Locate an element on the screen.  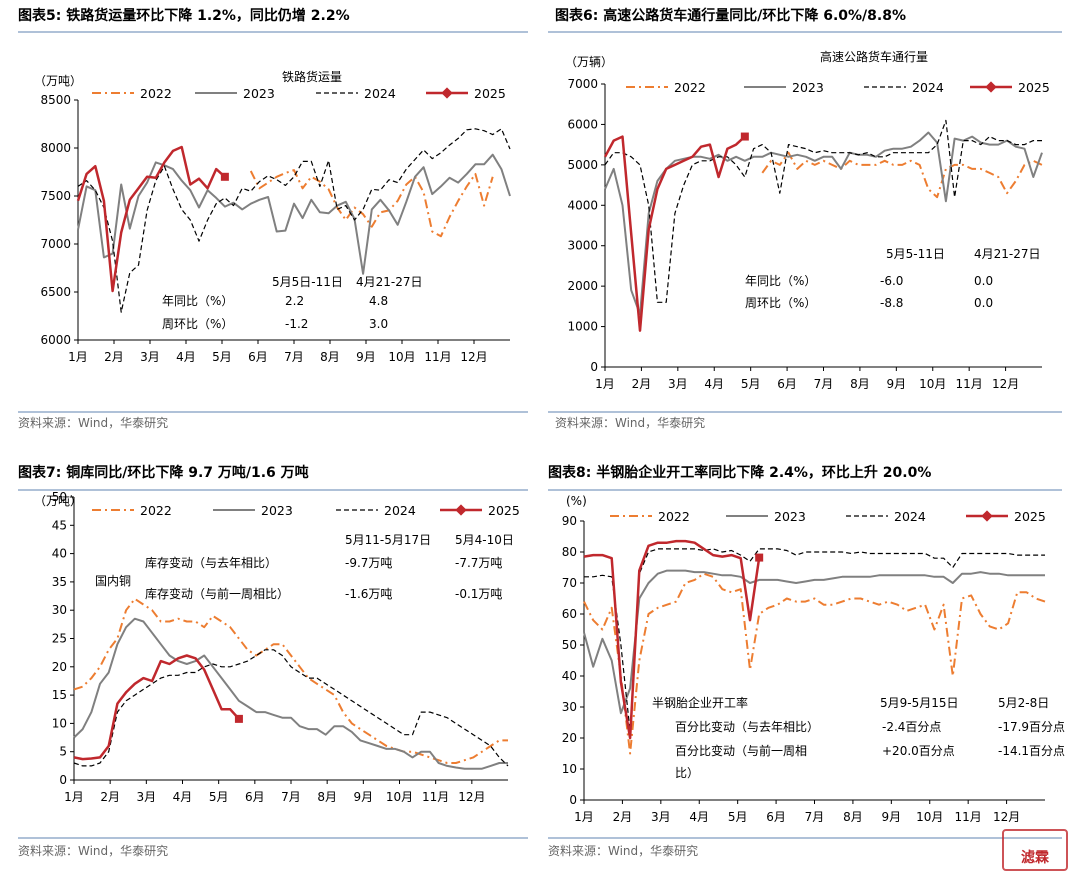
y-tick-label: 3000 is located at coordinates (582, 246).